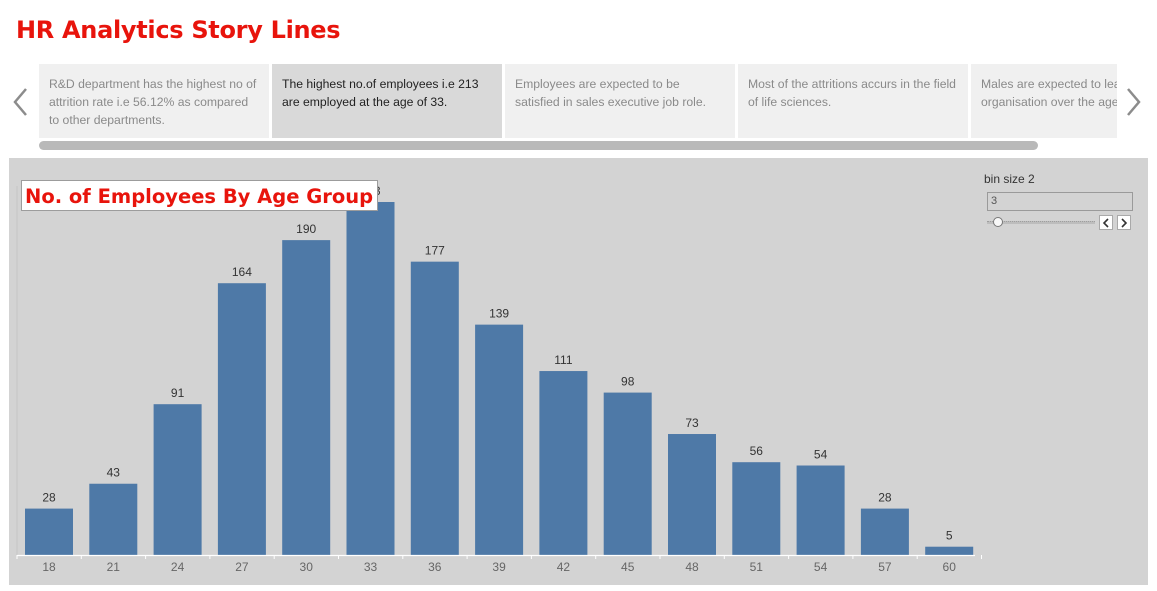 The image size is (1157, 591). I want to click on x-tick-label: 57, so click(885, 567).